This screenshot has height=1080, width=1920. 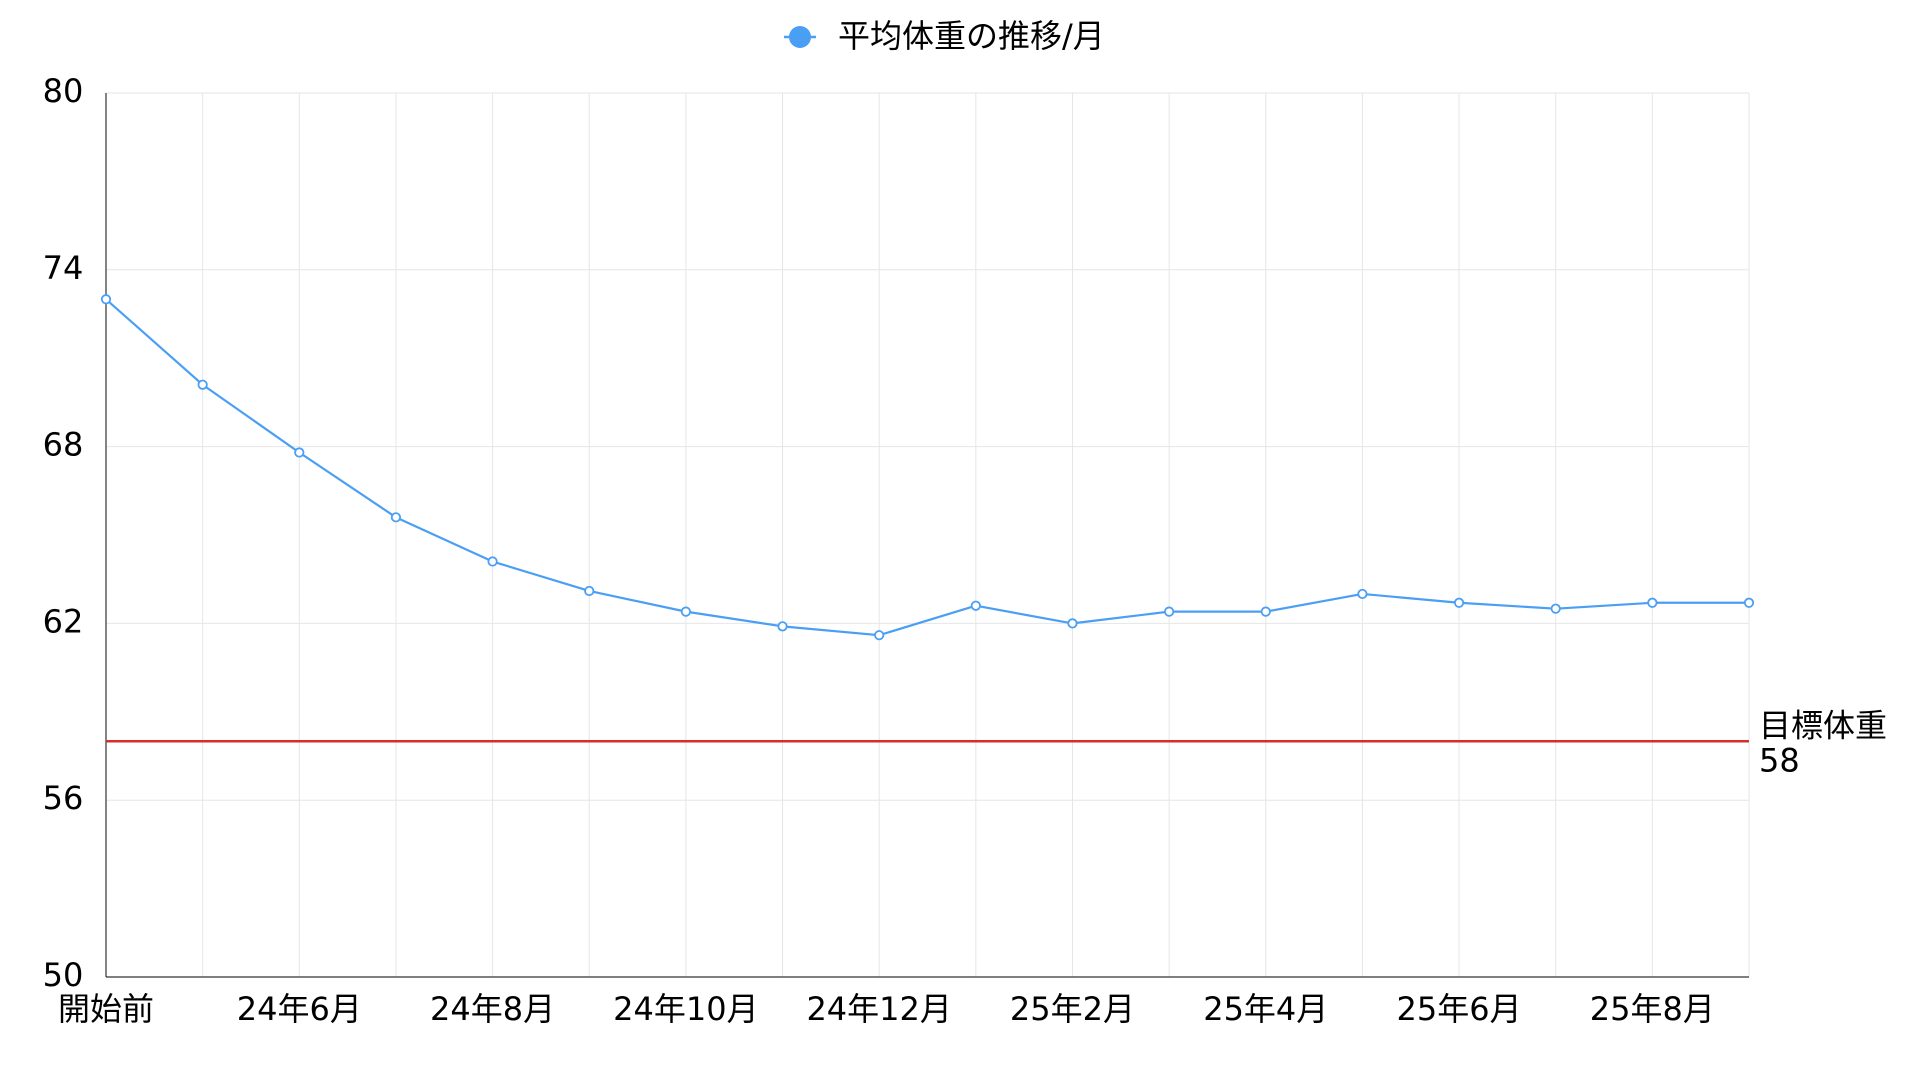 What do you see at coordinates (1779, 760) in the screenshot?
I see `target-weight-value: 58` at bounding box center [1779, 760].